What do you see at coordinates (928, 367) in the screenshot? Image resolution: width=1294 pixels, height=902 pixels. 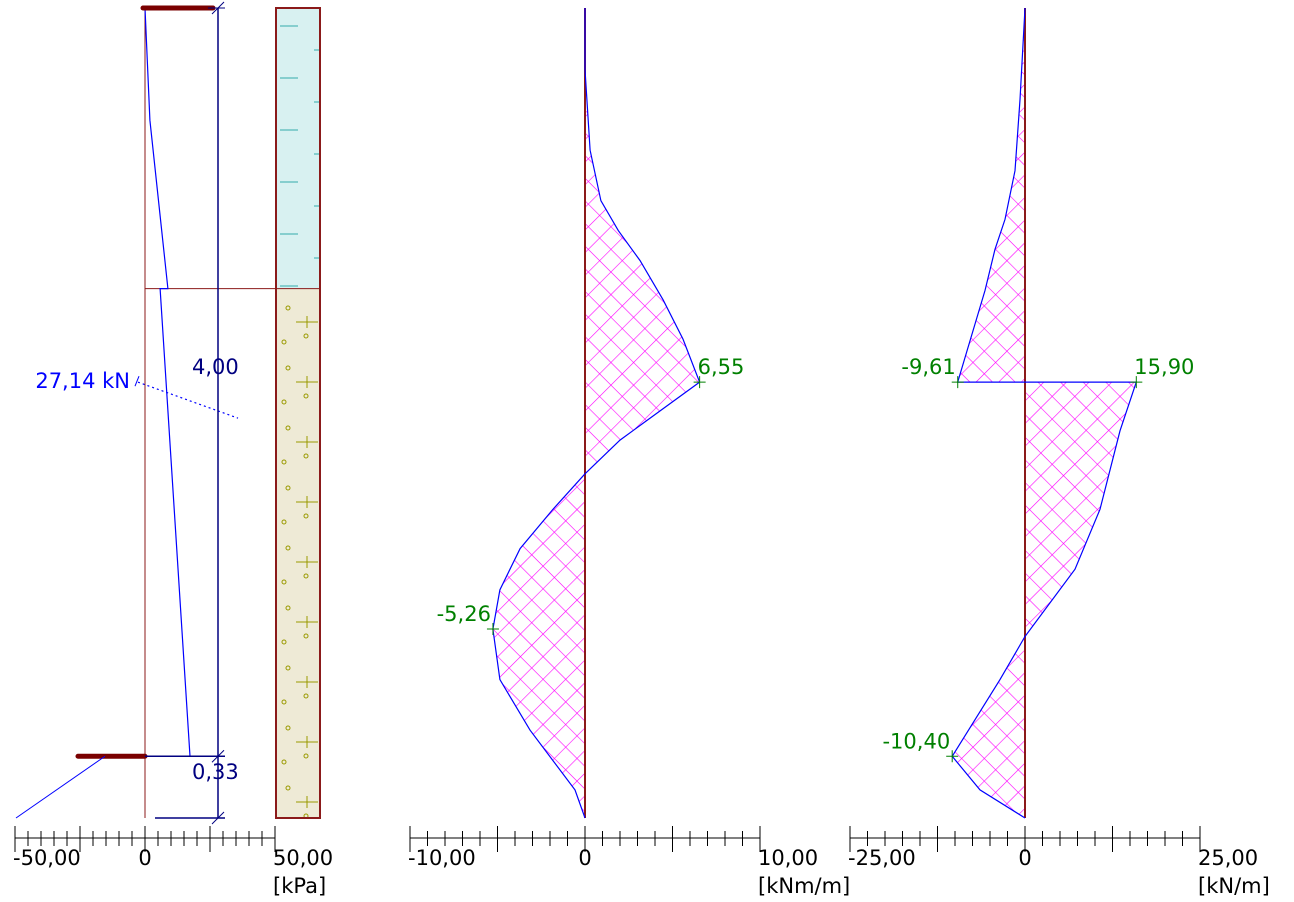 I see `value-label: -9,61` at bounding box center [928, 367].